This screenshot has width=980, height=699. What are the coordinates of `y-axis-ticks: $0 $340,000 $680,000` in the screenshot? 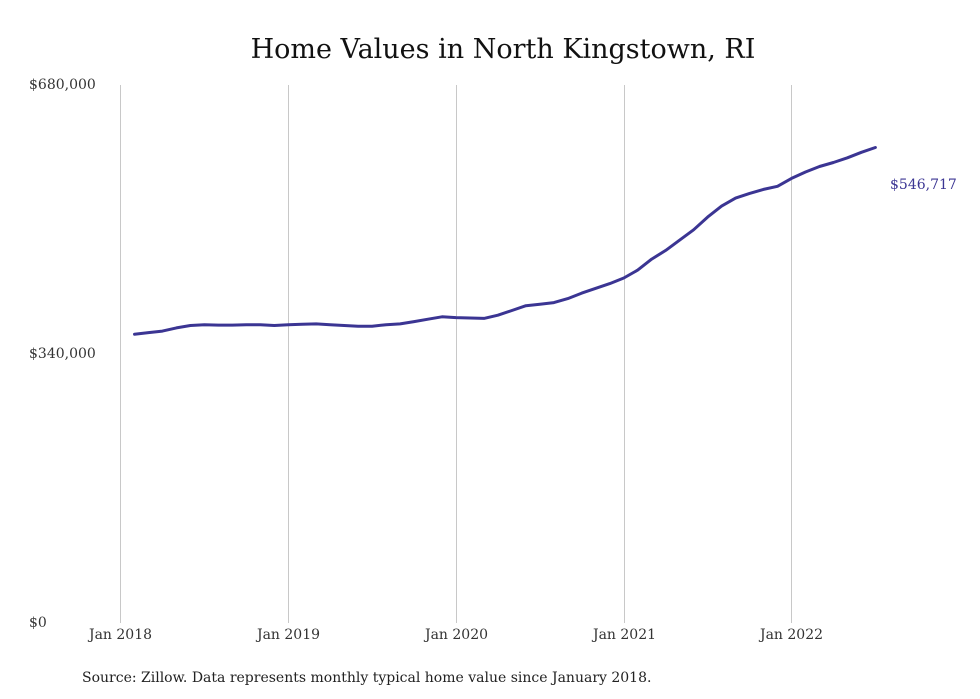 It's located at (62, 354).